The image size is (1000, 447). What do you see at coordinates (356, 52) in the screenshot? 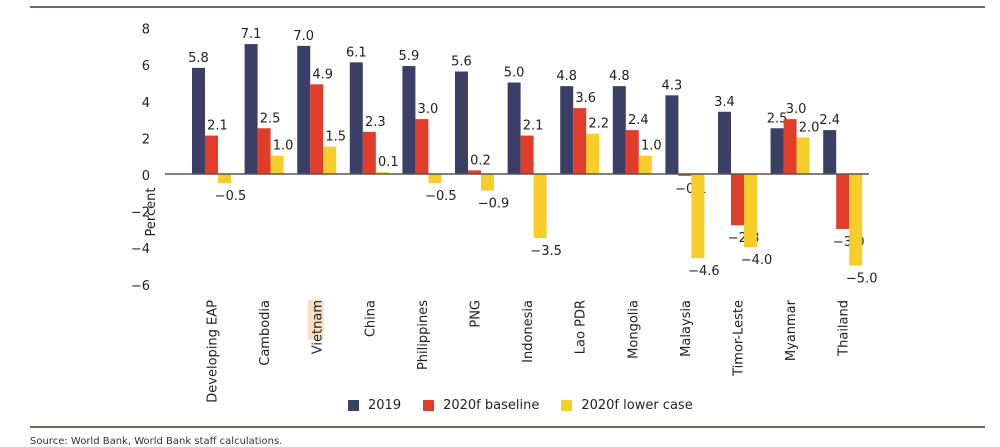
I see `data-label: 6.1` at bounding box center [356, 52].